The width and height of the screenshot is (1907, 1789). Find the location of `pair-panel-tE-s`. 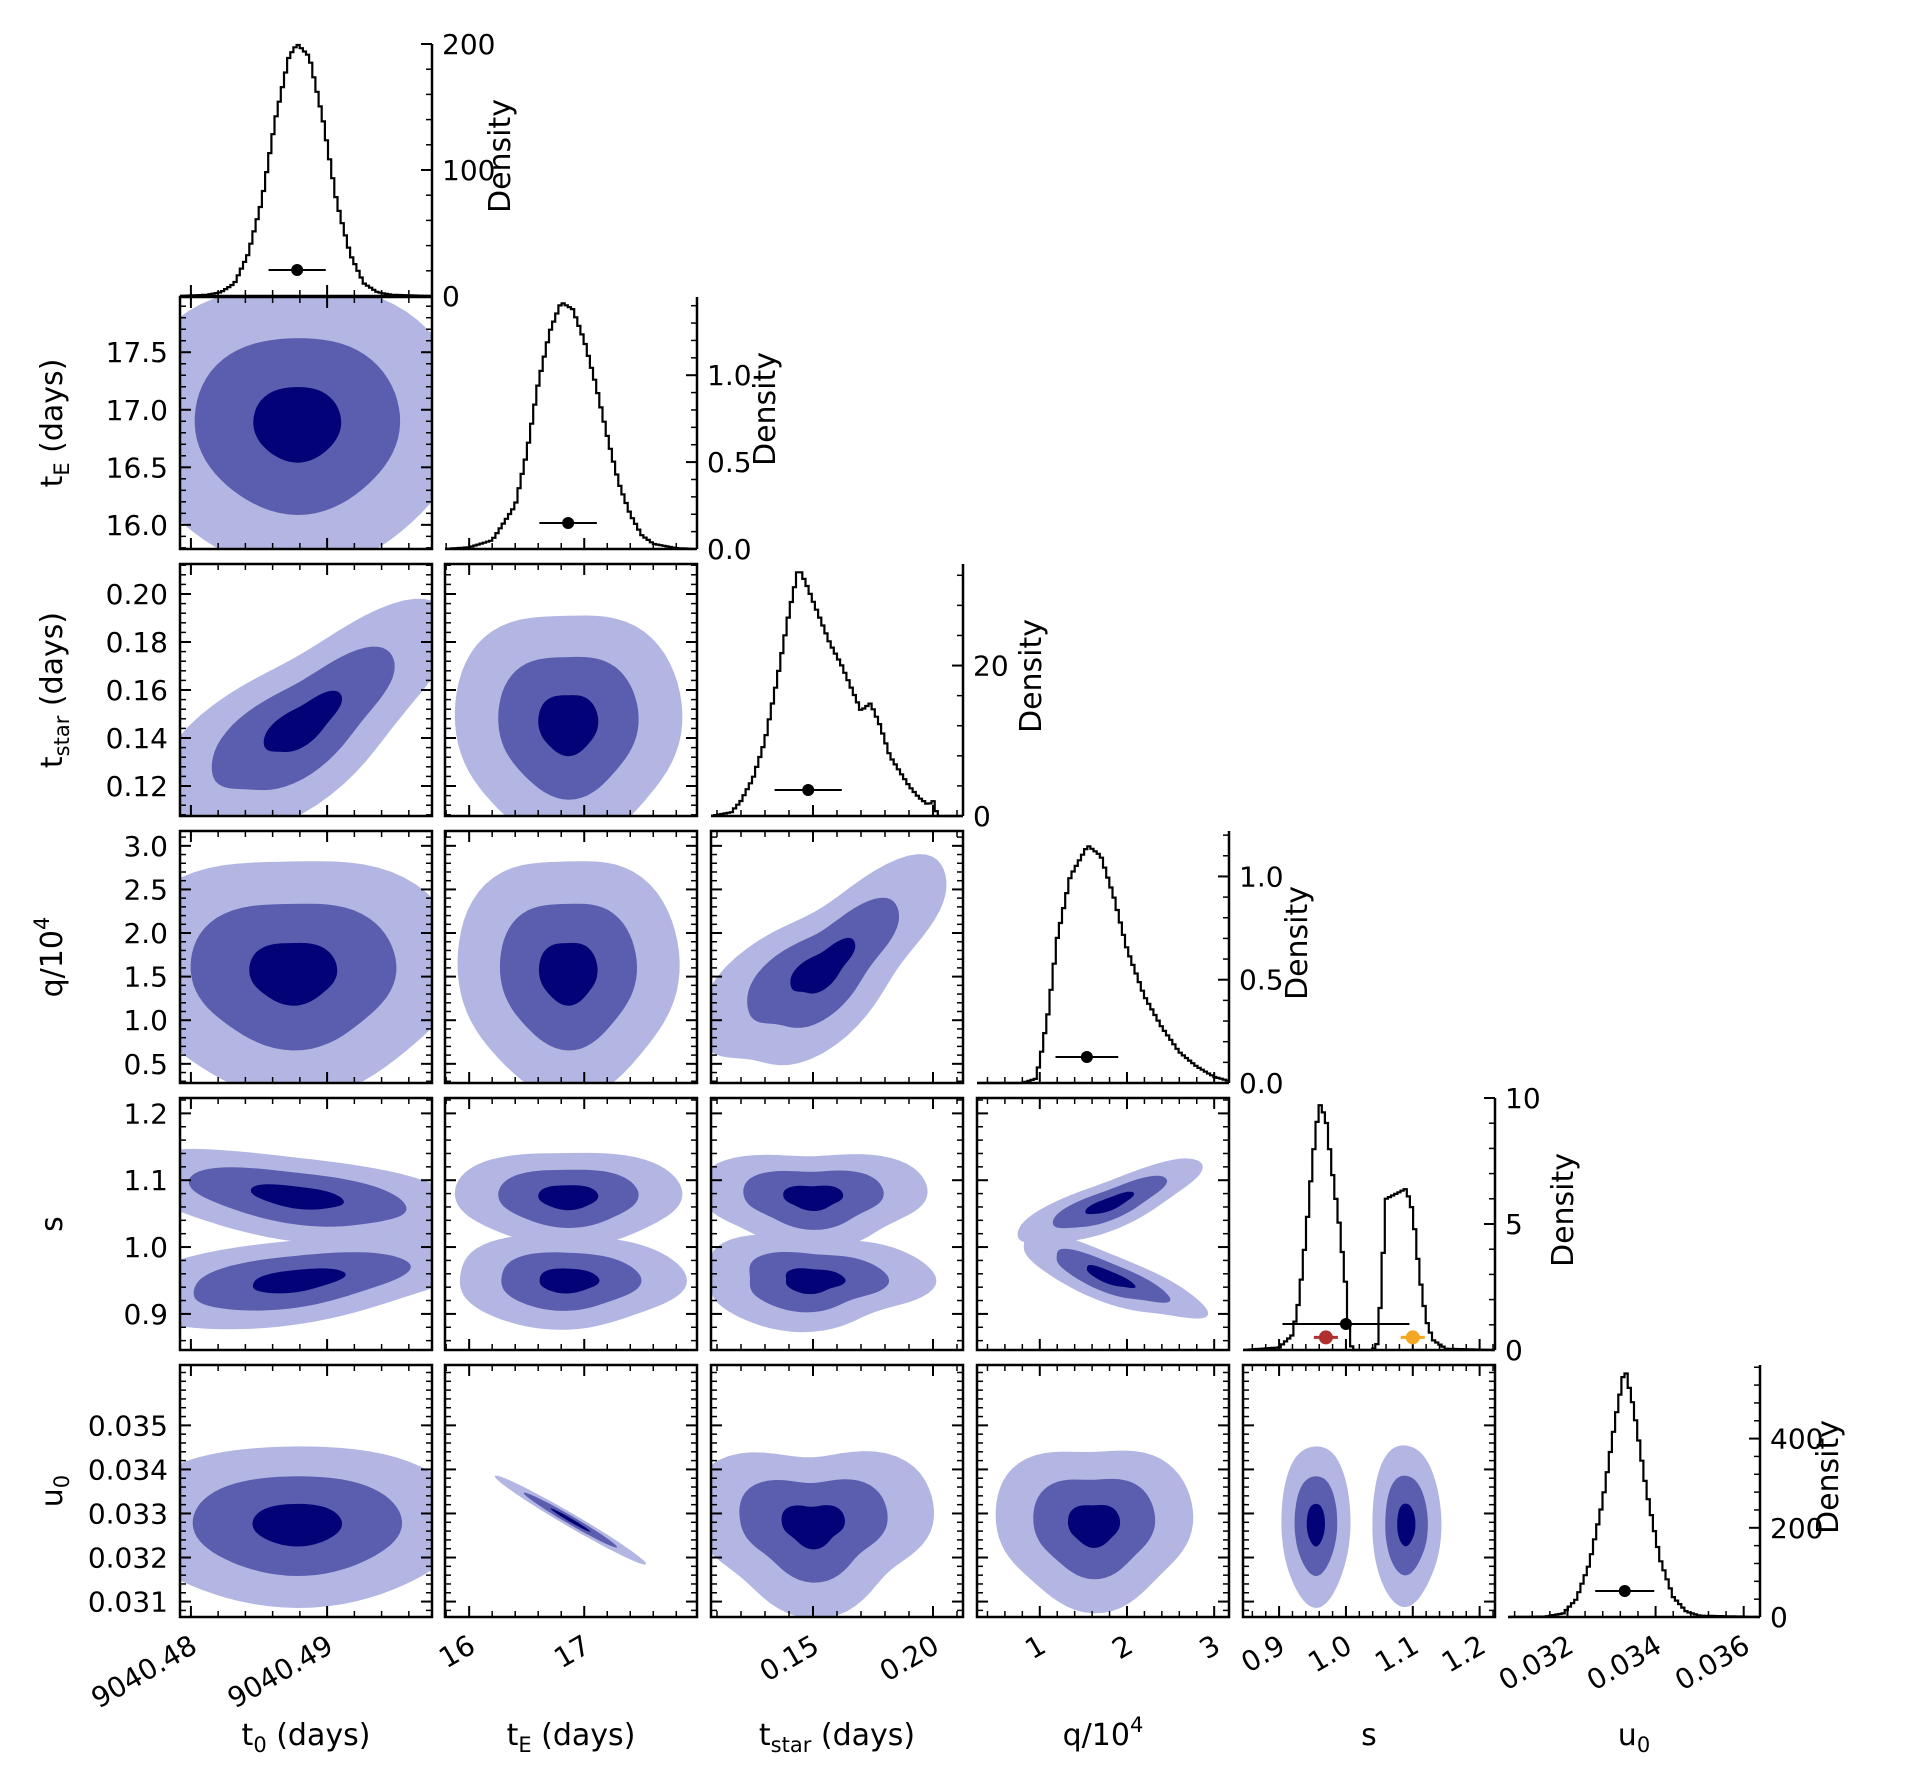

pair-panel-tE-s is located at coordinates (571, 1224).